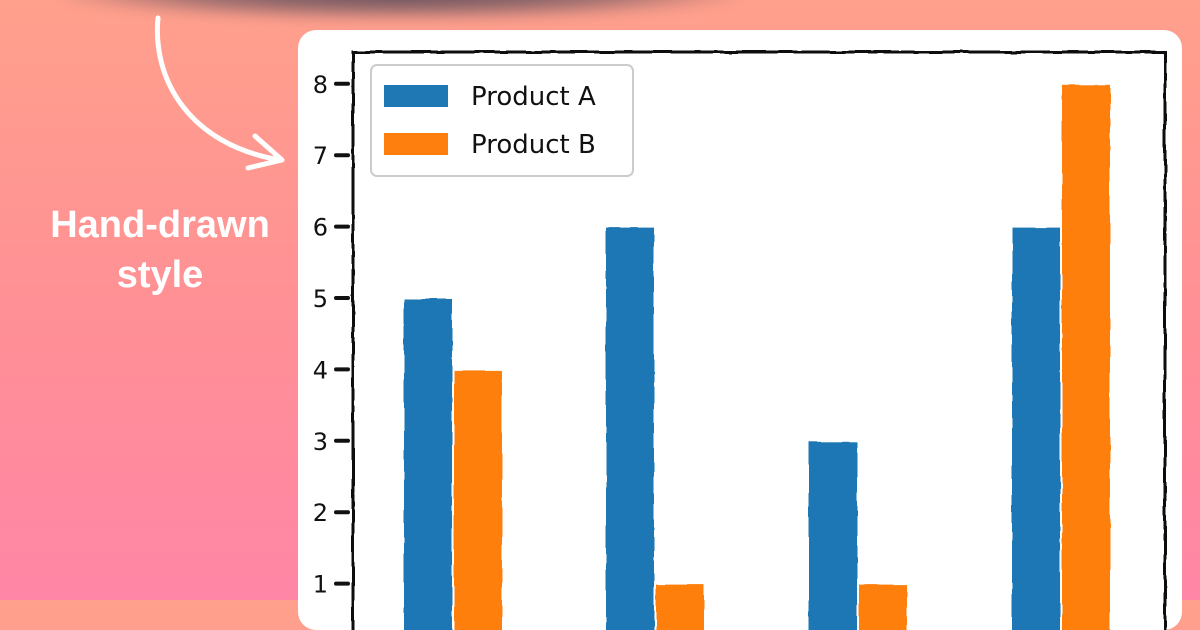  What do you see at coordinates (502, 120) in the screenshot?
I see `legend: Product A Product B` at bounding box center [502, 120].